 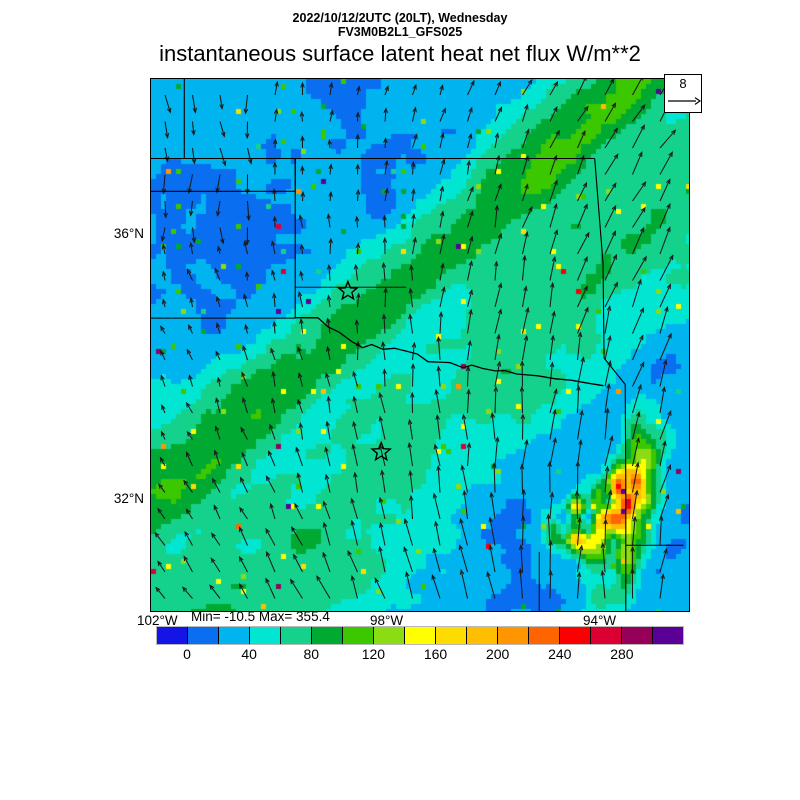 What do you see at coordinates (260, 616) in the screenshot?
I see `min-max-readout: Min= -10.5 Max= 355.4` at bounding box center [260, 616].